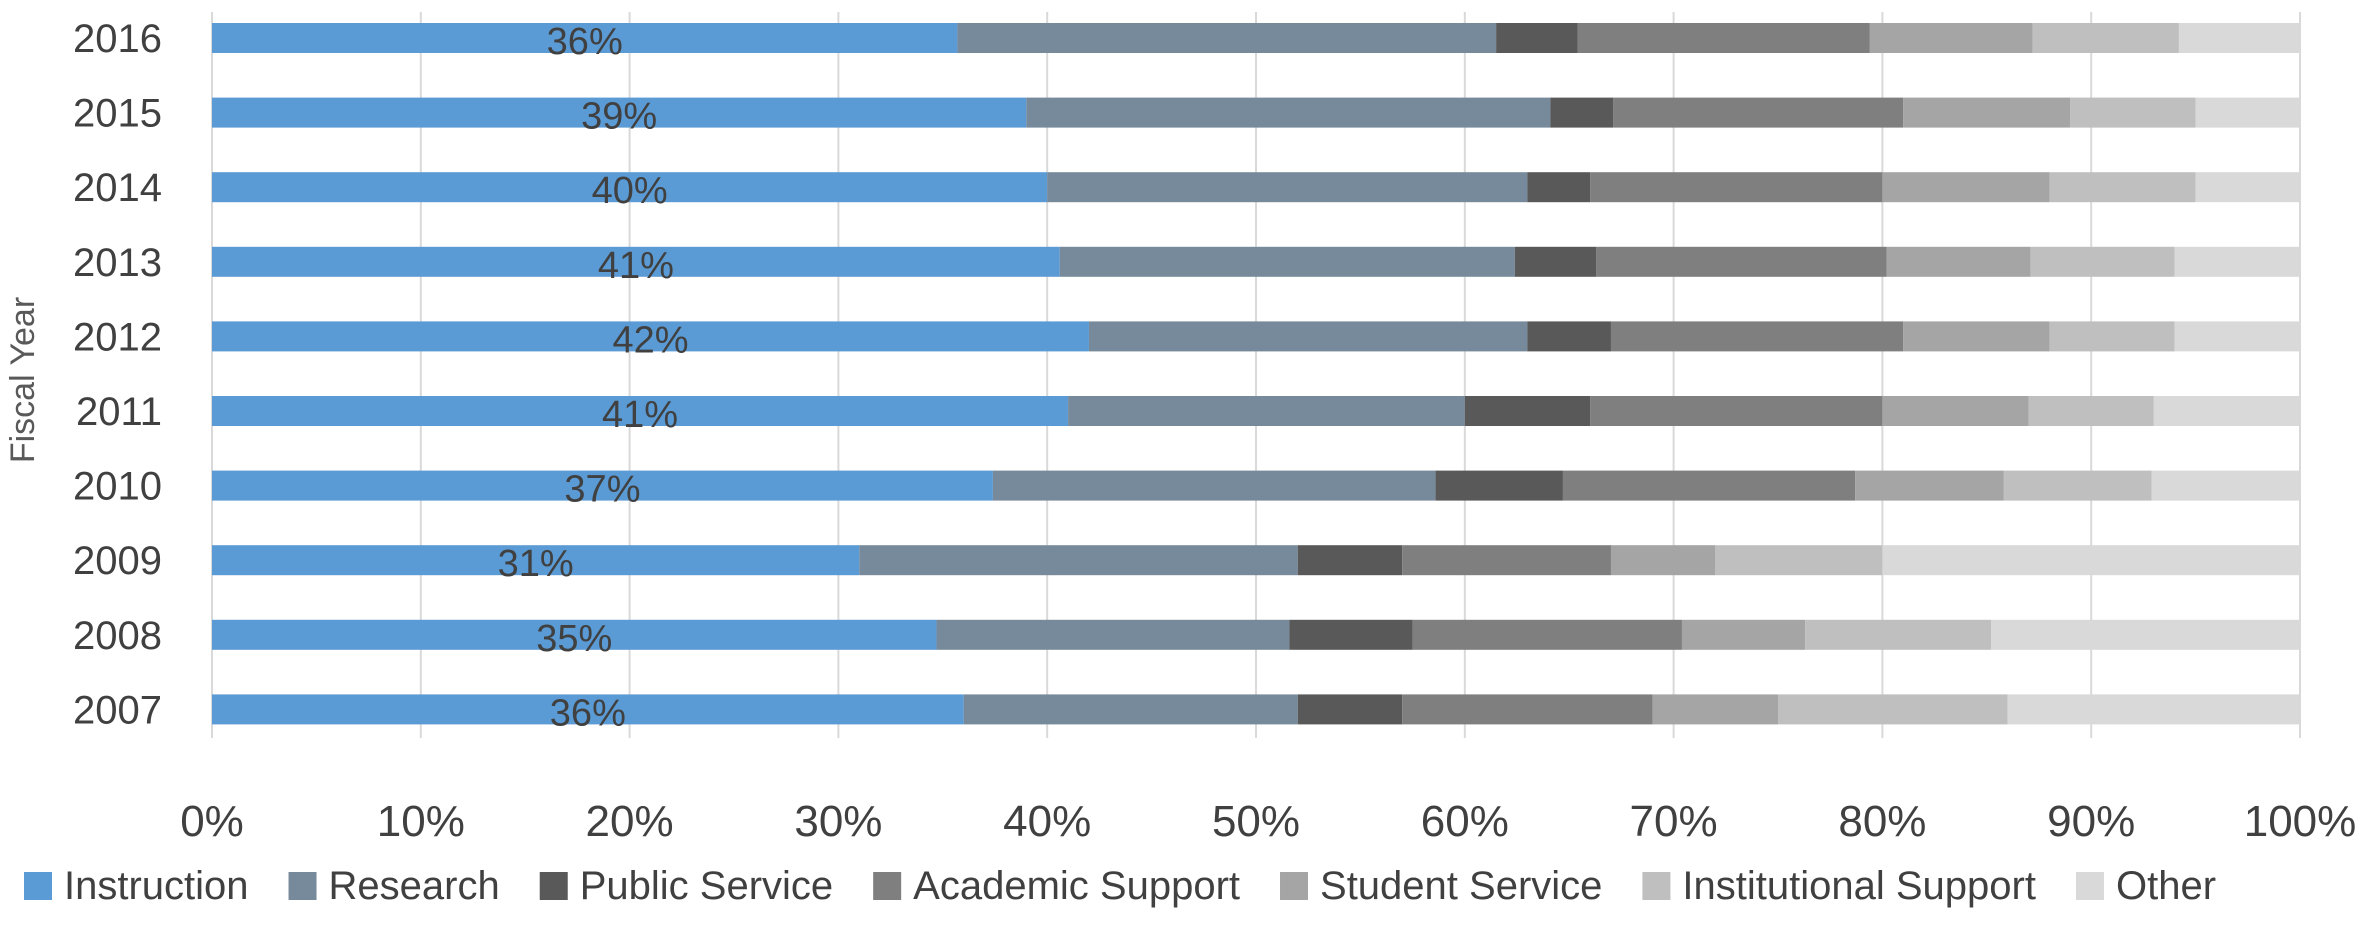 The image size is (2362, 931). What do you see at coordinates (2300, 821) in the screenshot?
I see `x-tick-label: 100%` at bounding box center [2300, 821].